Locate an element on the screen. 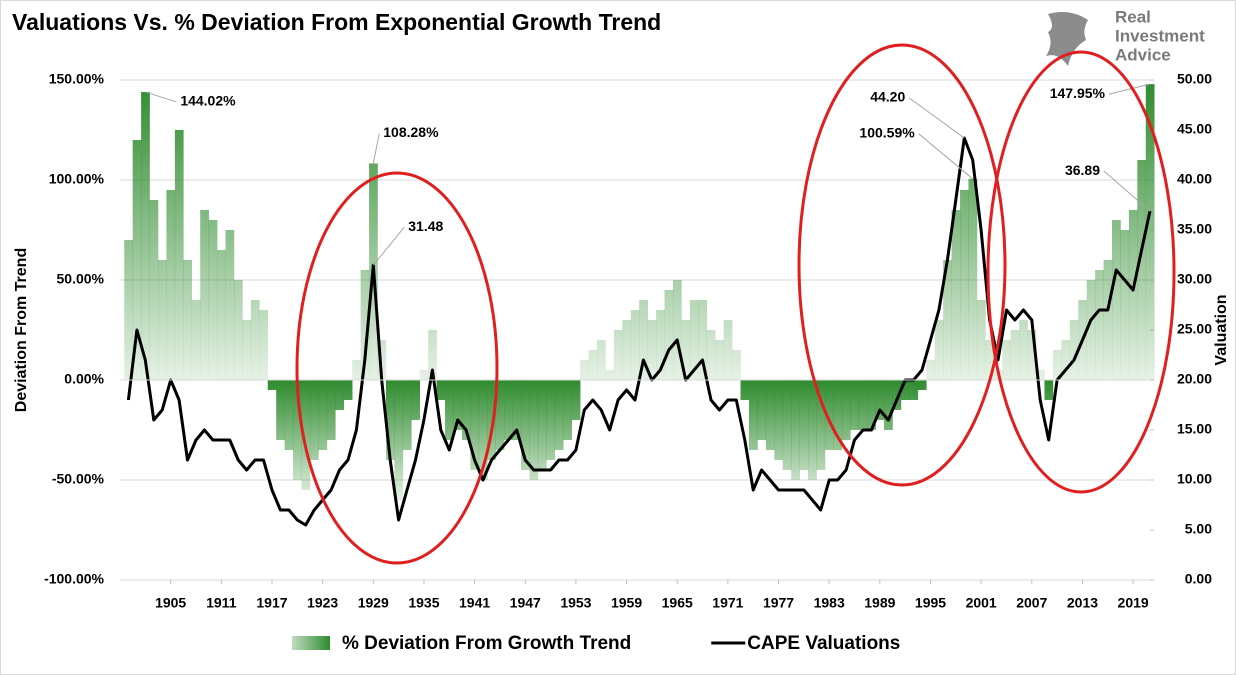 Image resolution: width=1236 pixels, height=675 pixels. data-label: 100.59% is located at coordinates (887, 133).